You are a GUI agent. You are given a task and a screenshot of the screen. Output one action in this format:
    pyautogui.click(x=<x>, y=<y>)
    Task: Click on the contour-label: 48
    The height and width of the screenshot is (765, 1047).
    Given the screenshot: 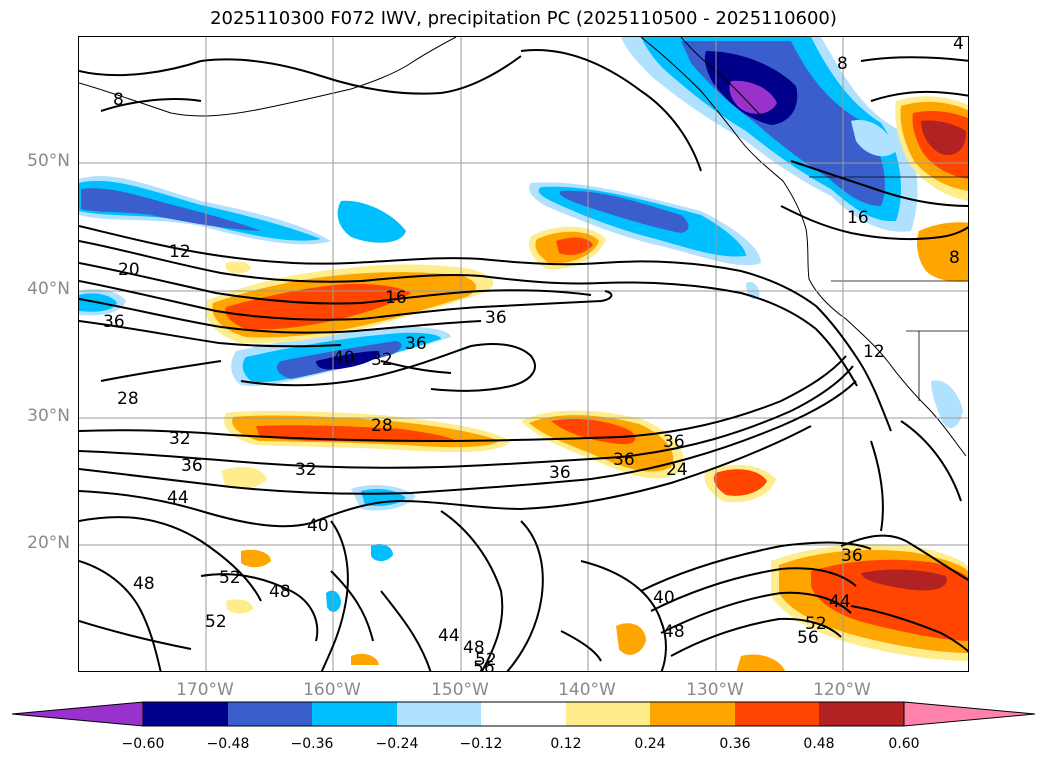 What is the action you would take?
    pyautogui.click(x=674, y=632)
    